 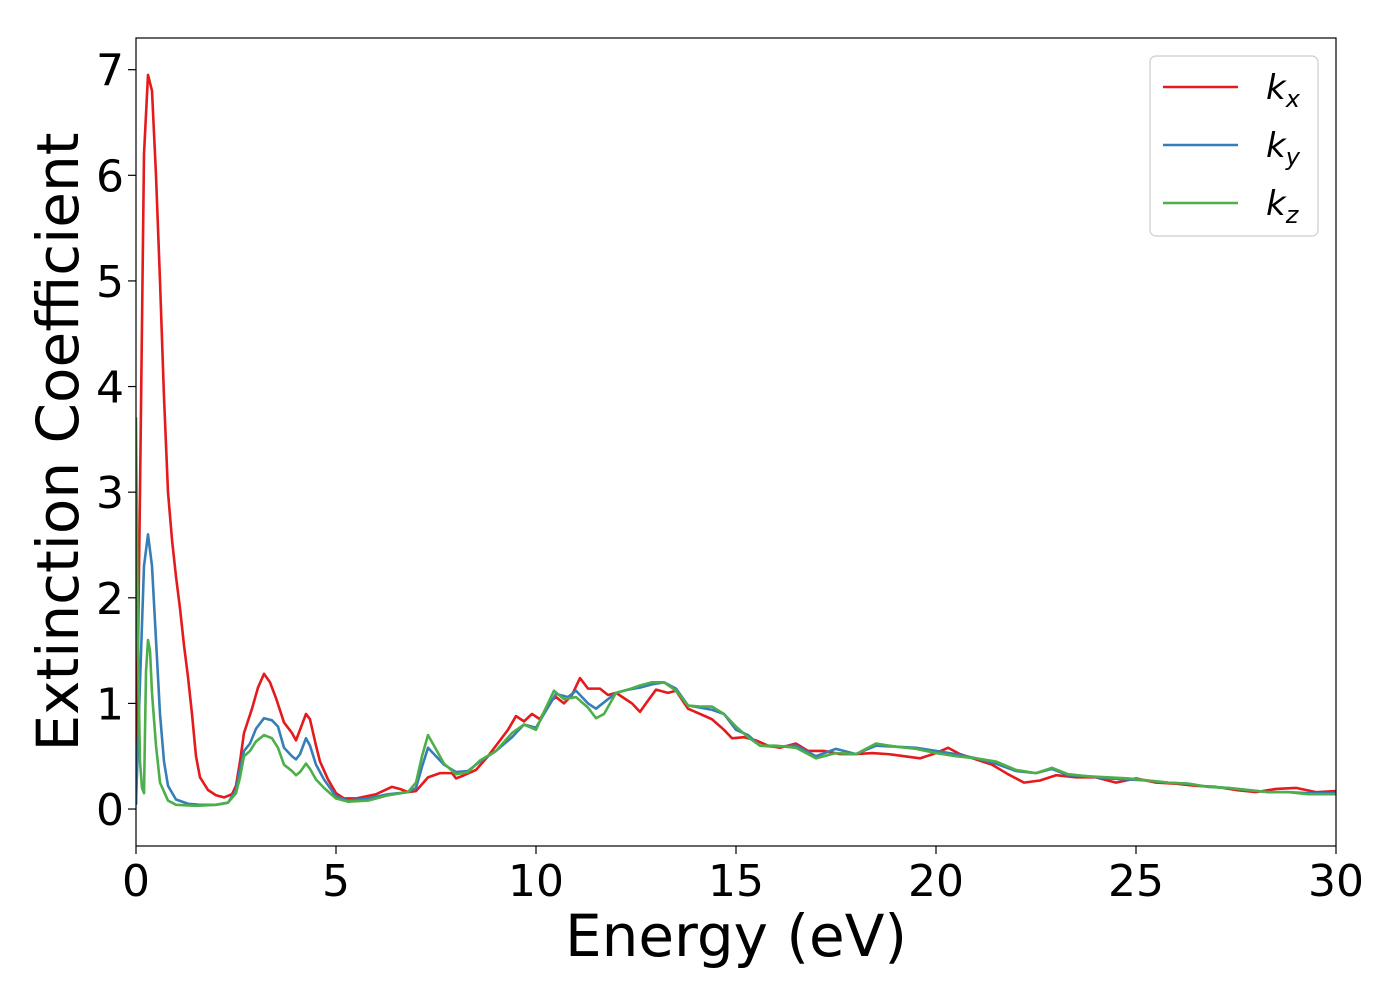 I want to click on x-tick-label: 0, so click(x=136, y=881).